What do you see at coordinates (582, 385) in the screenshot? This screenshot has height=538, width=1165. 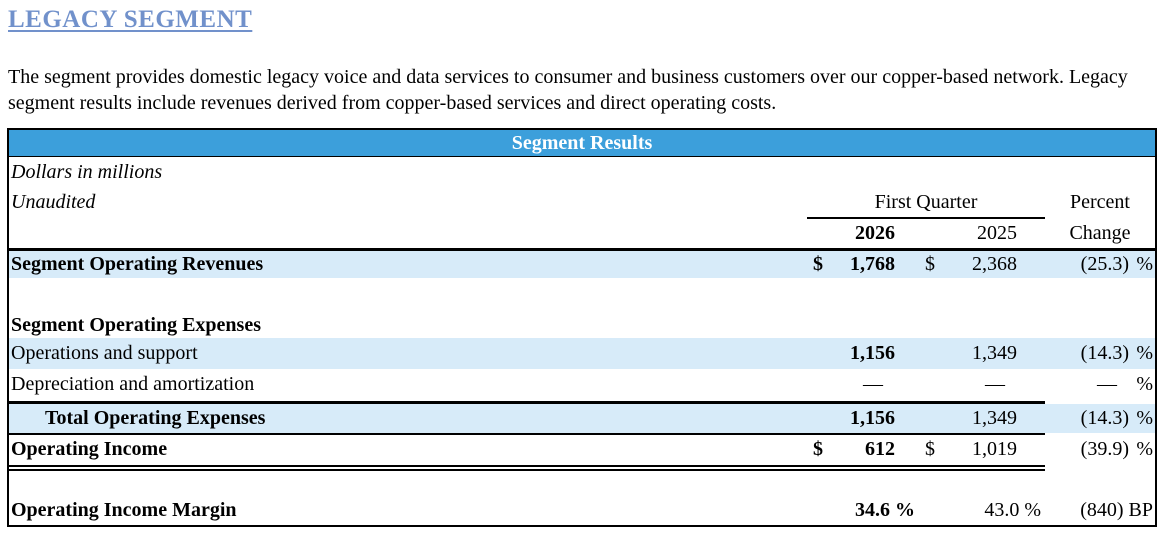 I see `row-depreciation-and-amortization: Depreciation and amortization — — — %` at bounding box center [582, 385].